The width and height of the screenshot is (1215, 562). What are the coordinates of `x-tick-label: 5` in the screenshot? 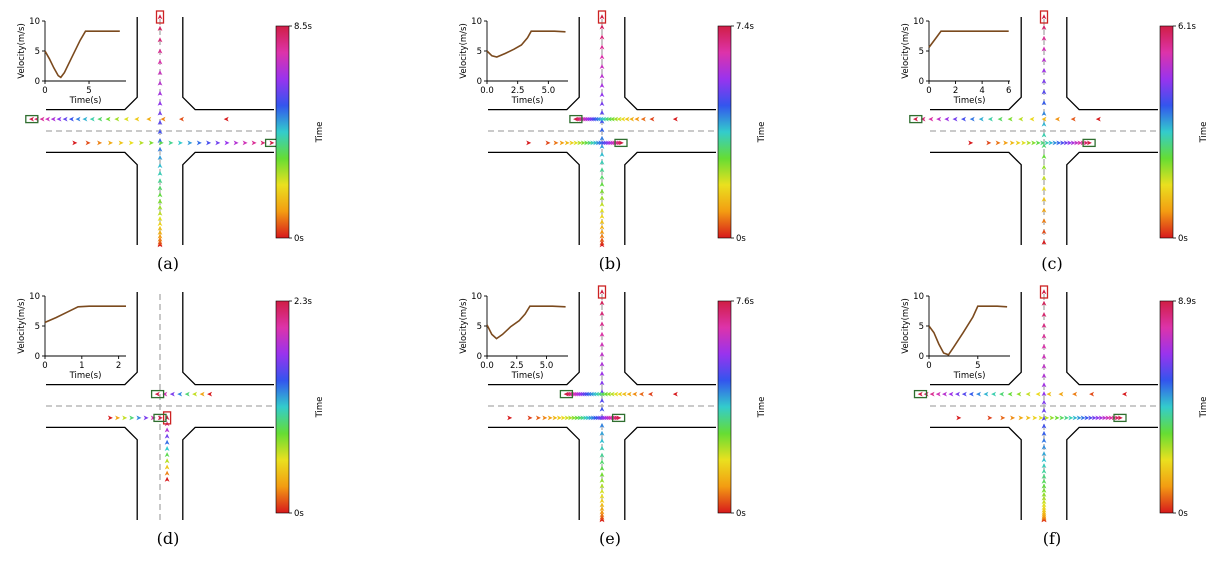 It's located at (977, 366).